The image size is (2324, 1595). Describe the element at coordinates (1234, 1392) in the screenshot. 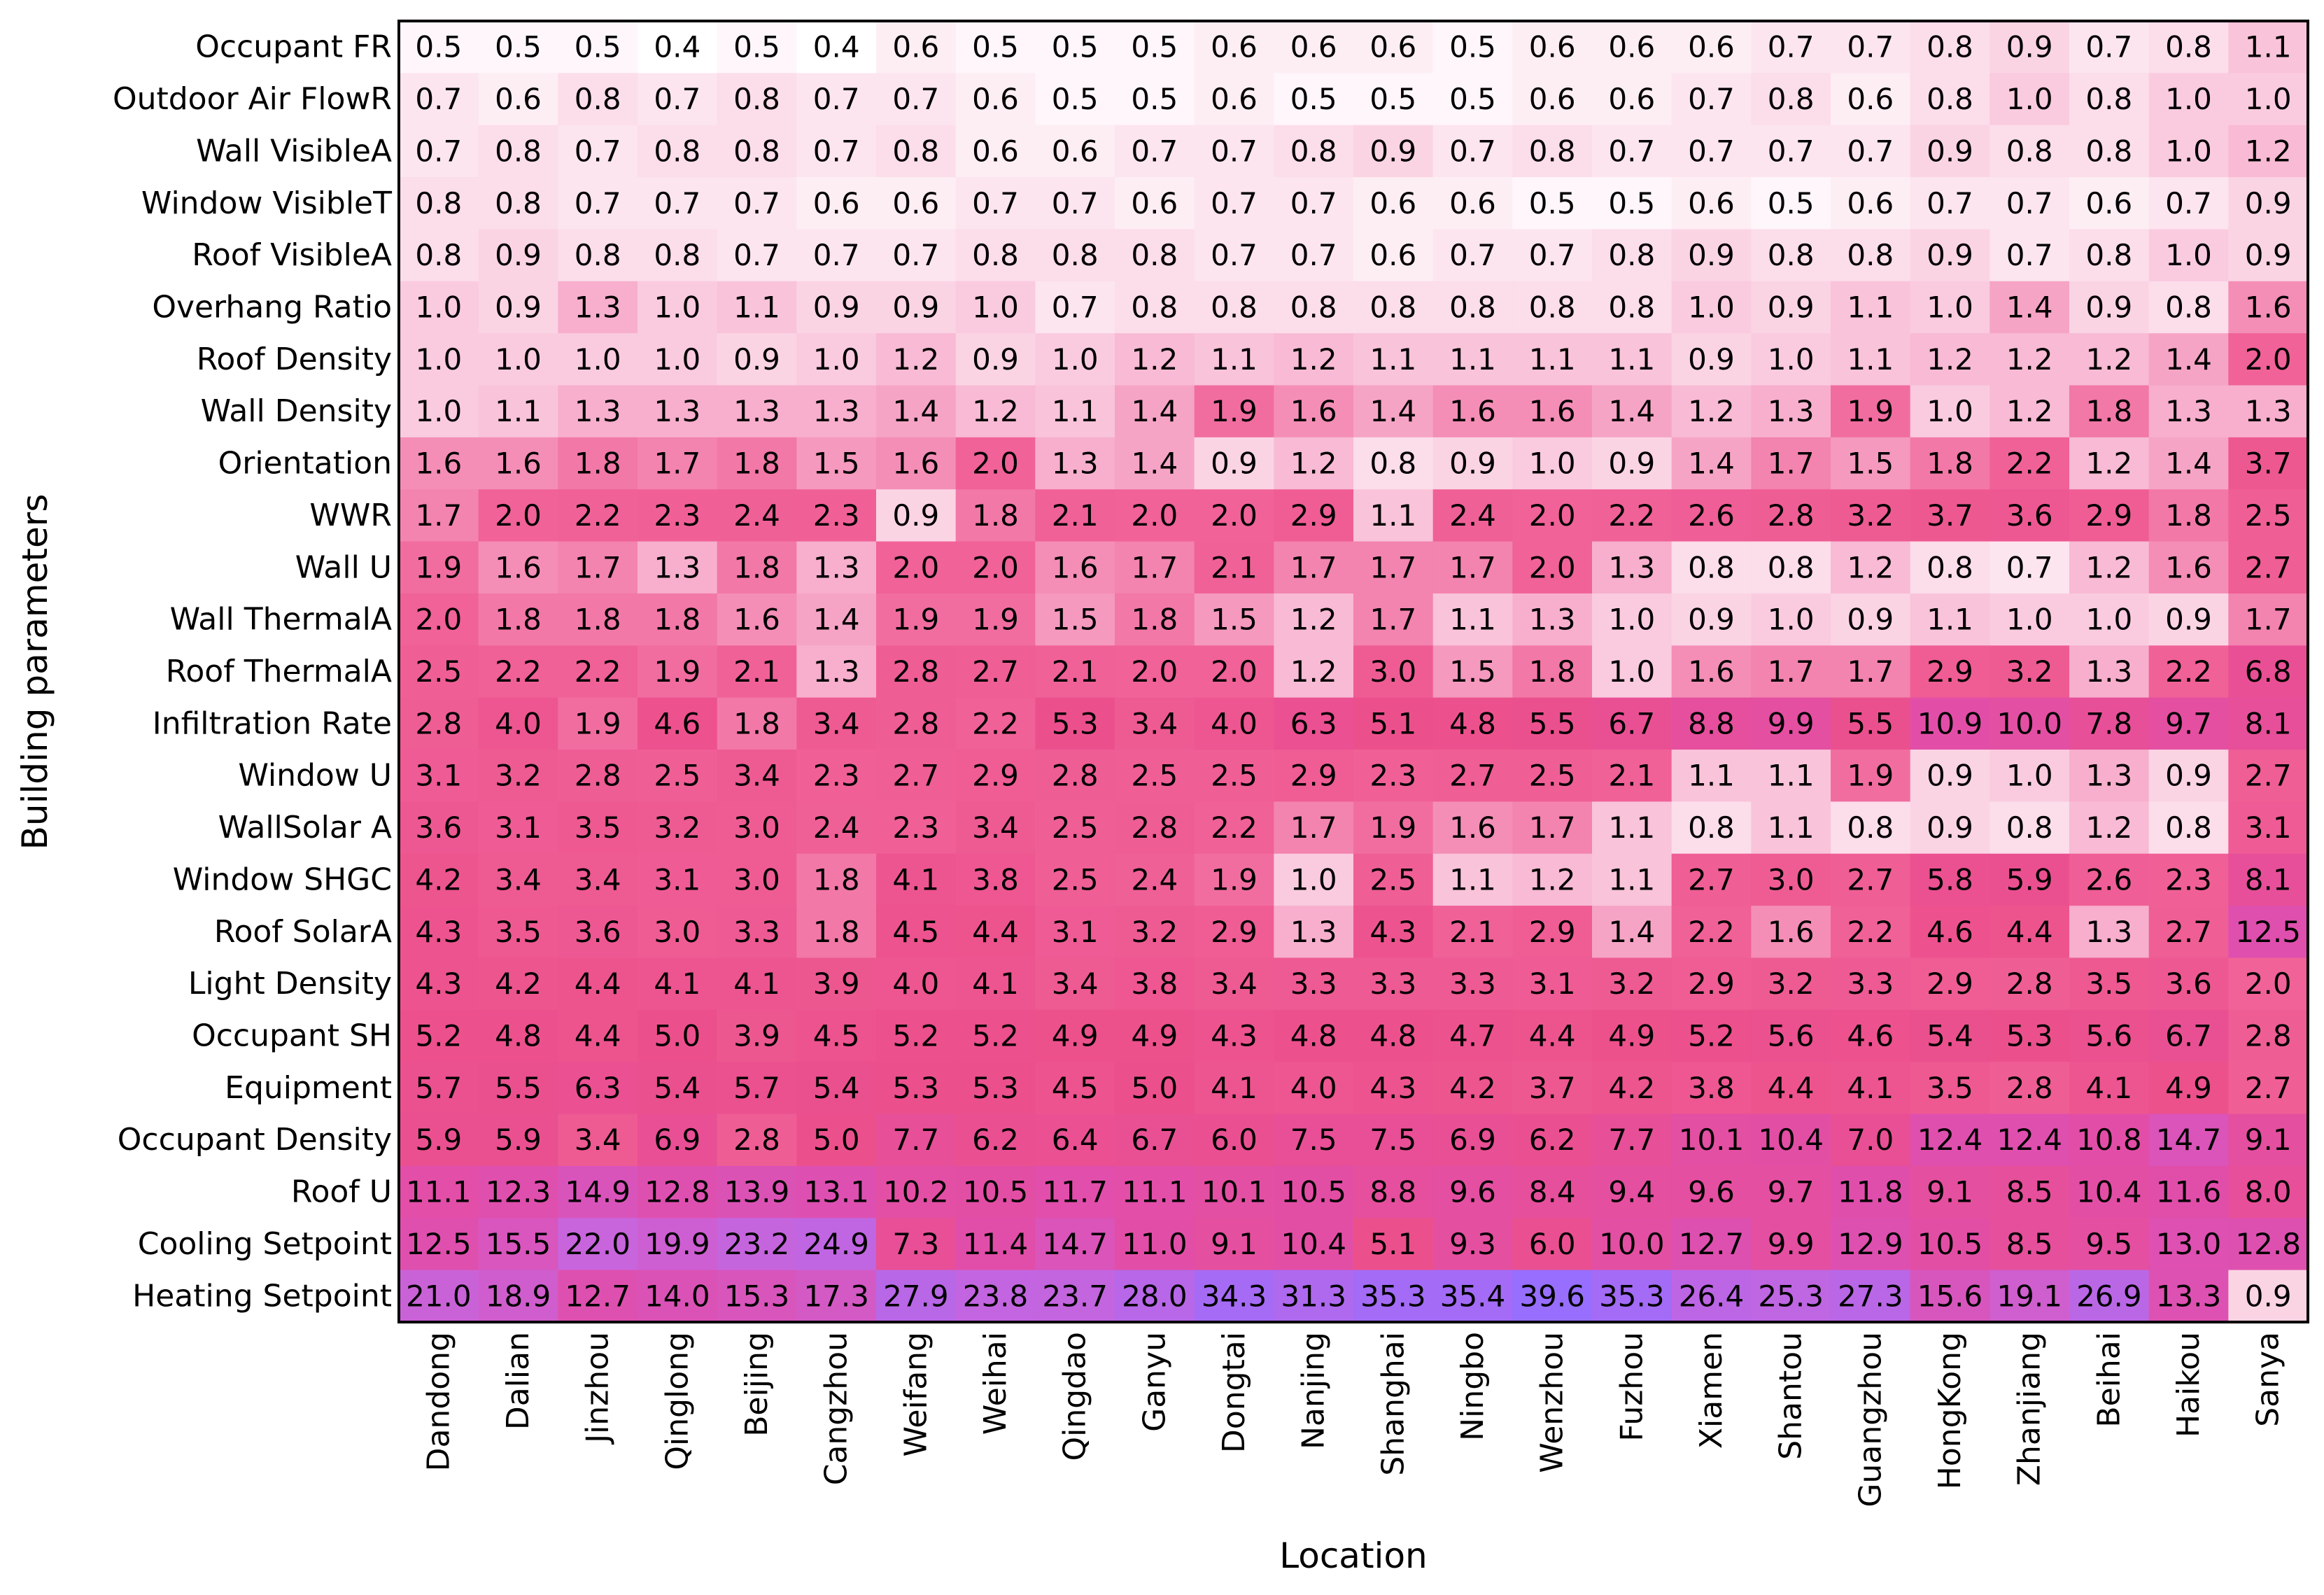

I see `x-tick-label: Dongtai` at that location.